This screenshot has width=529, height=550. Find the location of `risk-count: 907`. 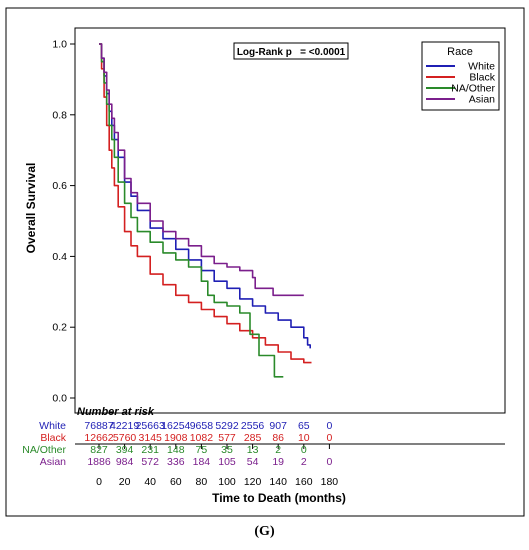

risk-count: 907 is located at coordinates (278, 426).